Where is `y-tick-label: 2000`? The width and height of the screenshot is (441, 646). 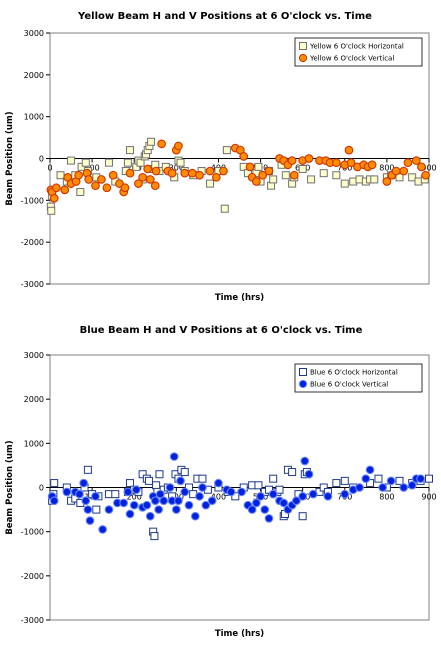 y-tick-label: 2000 is located at coordinates (34, 399).